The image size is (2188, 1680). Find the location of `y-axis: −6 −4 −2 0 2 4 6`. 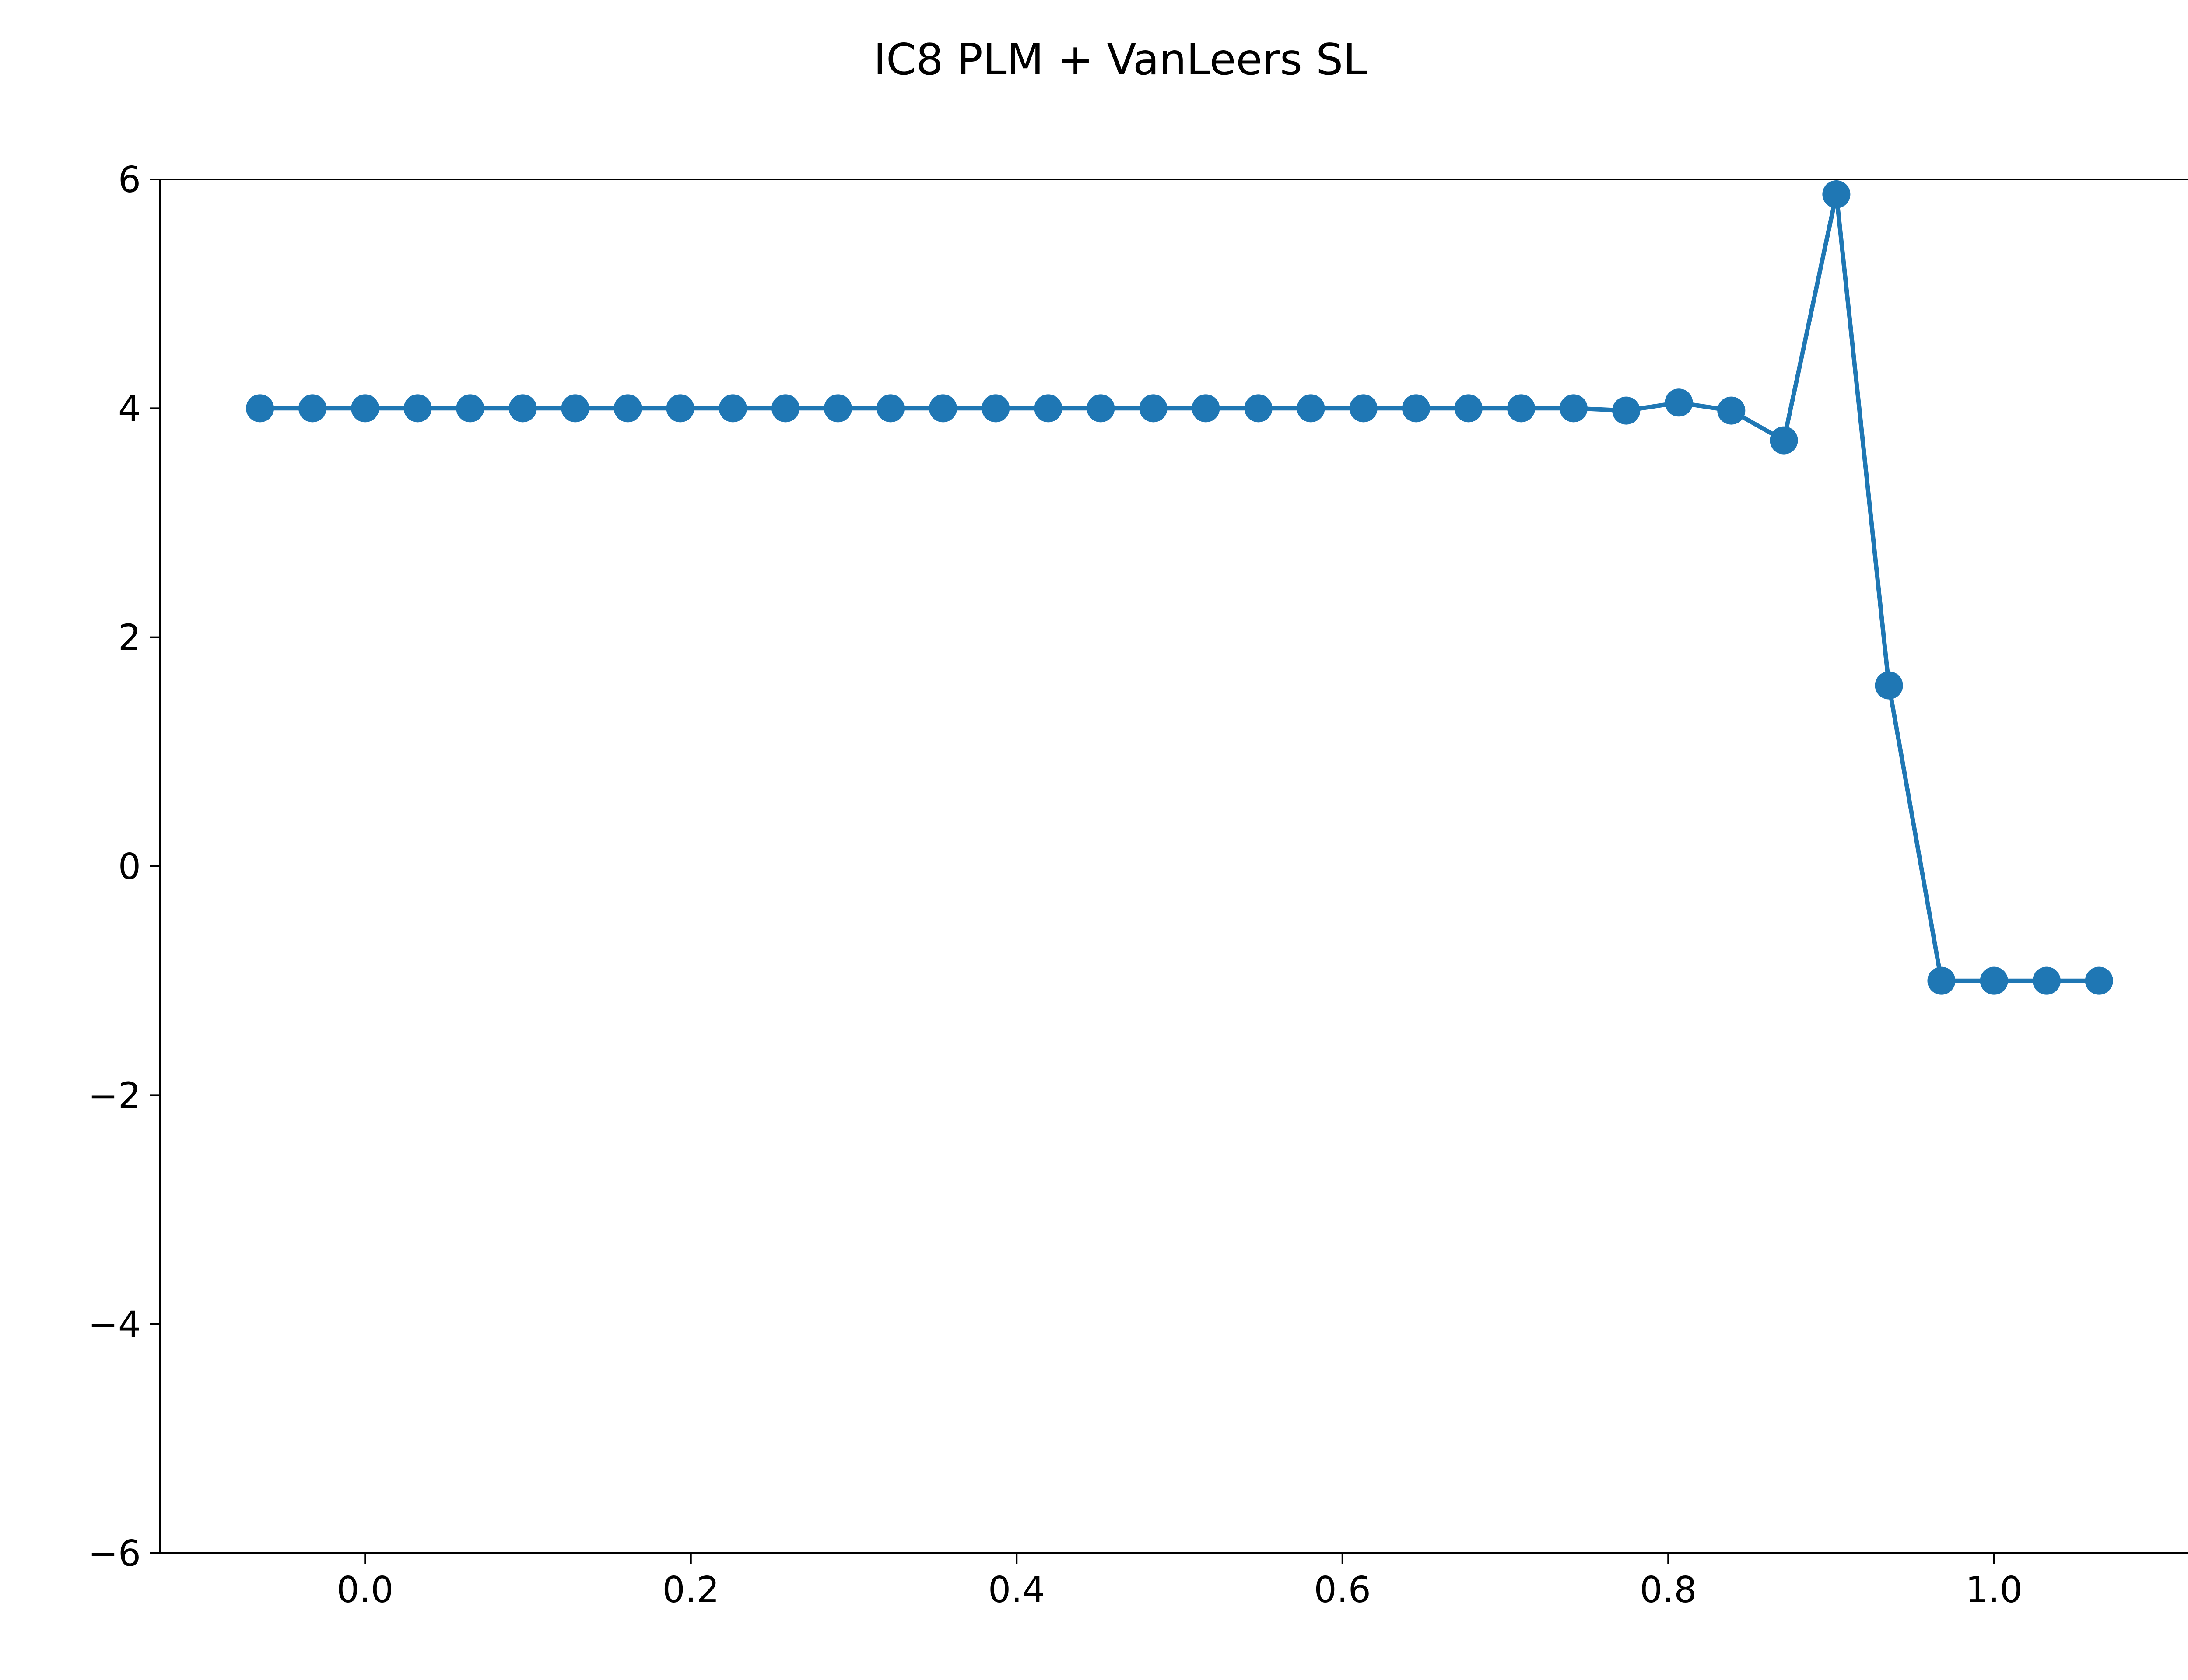

y-axis: −6 −4 −2 0 2 4 6 is located at coordinates (124, 867).